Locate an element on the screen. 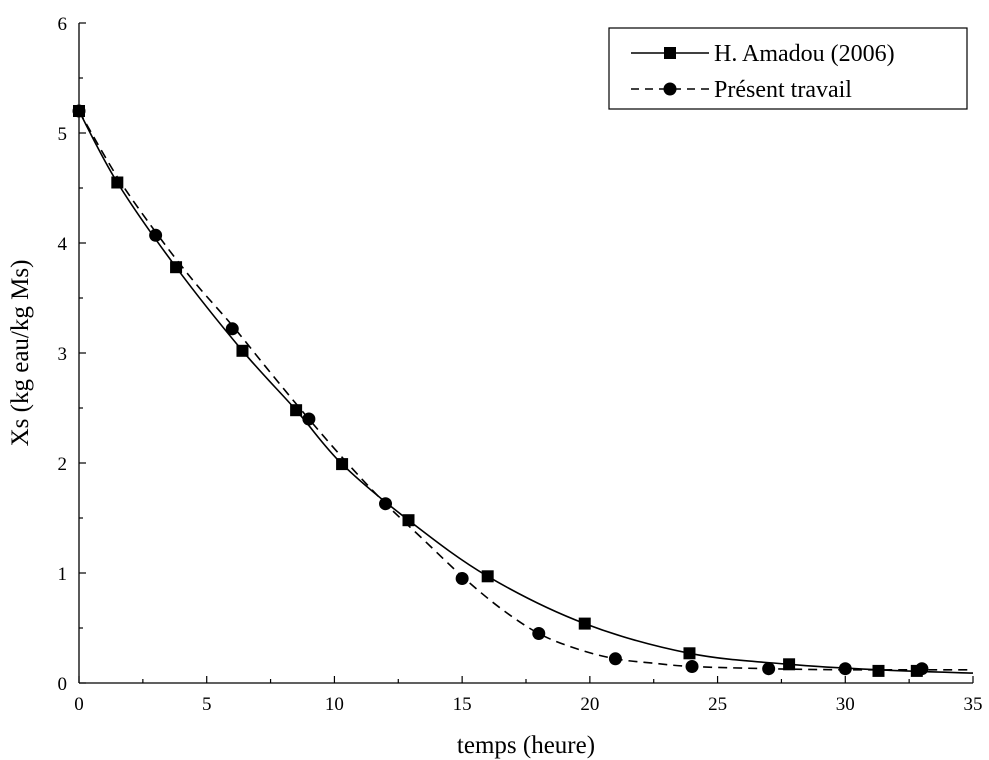  y-tick-label: 0 is located at coordinates (63, 684).